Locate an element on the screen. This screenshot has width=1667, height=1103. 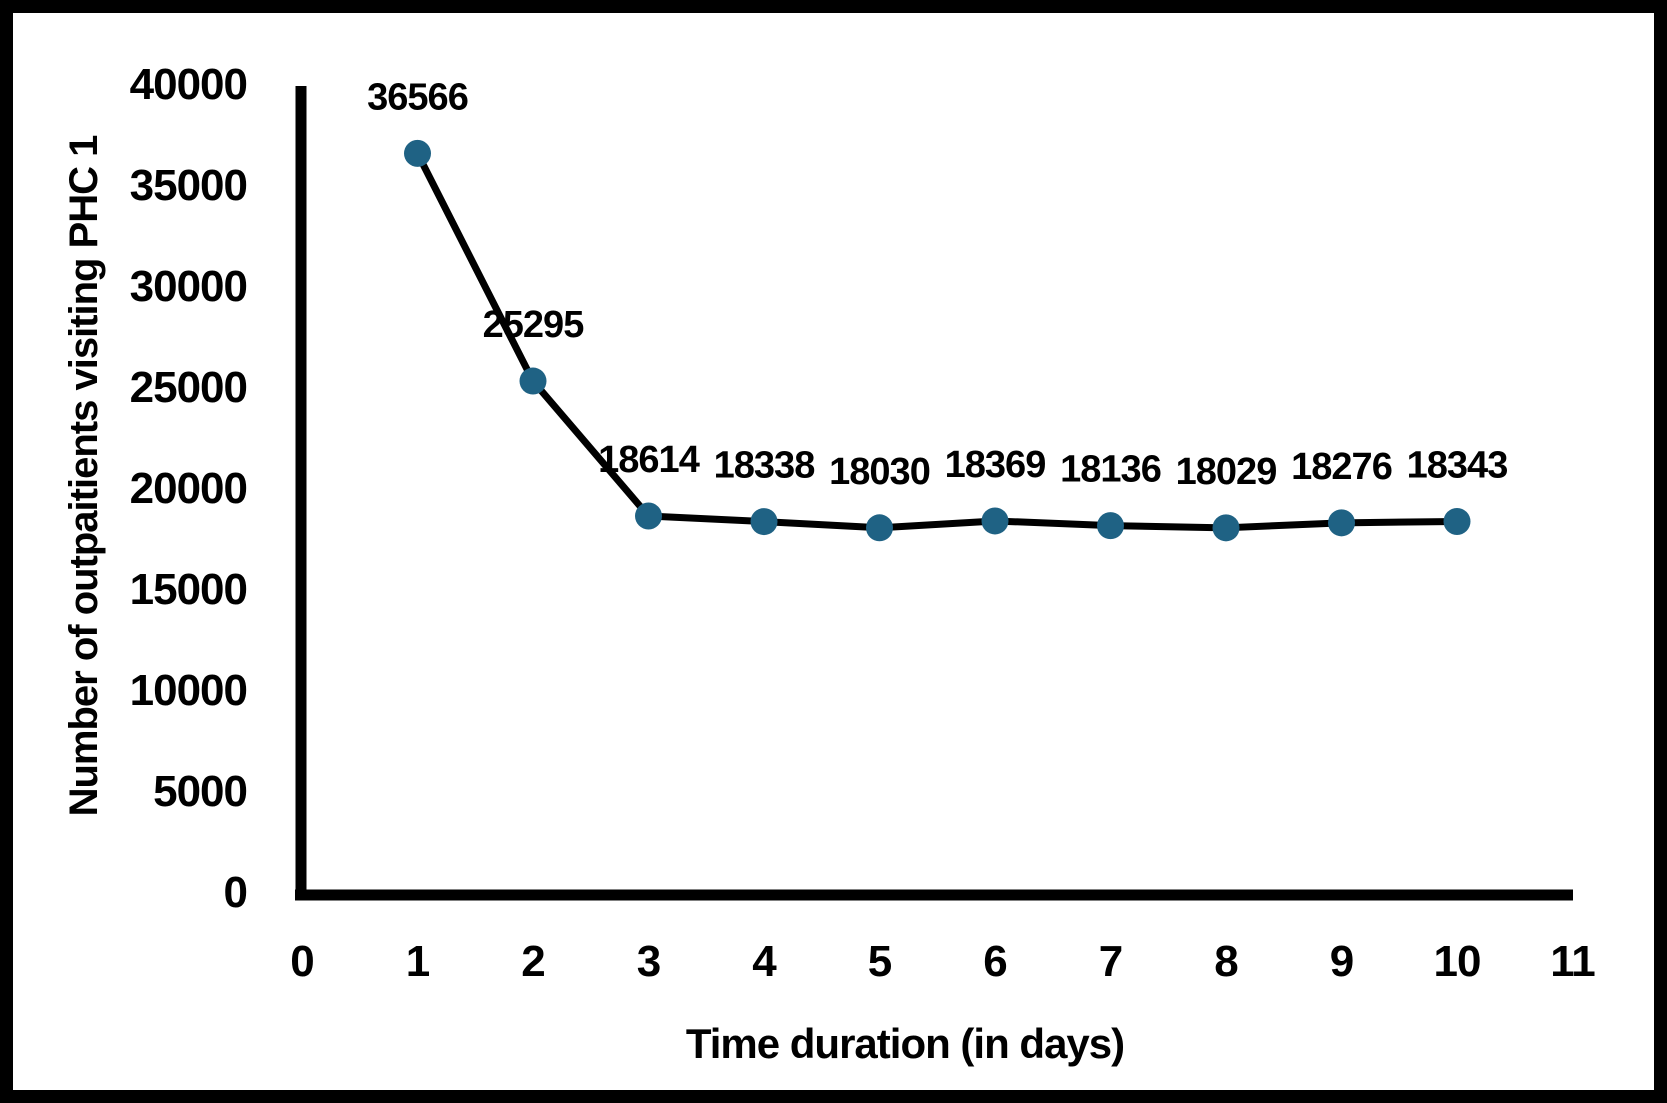
x-tick-label: 9 is located at coordinates (1341, 961).